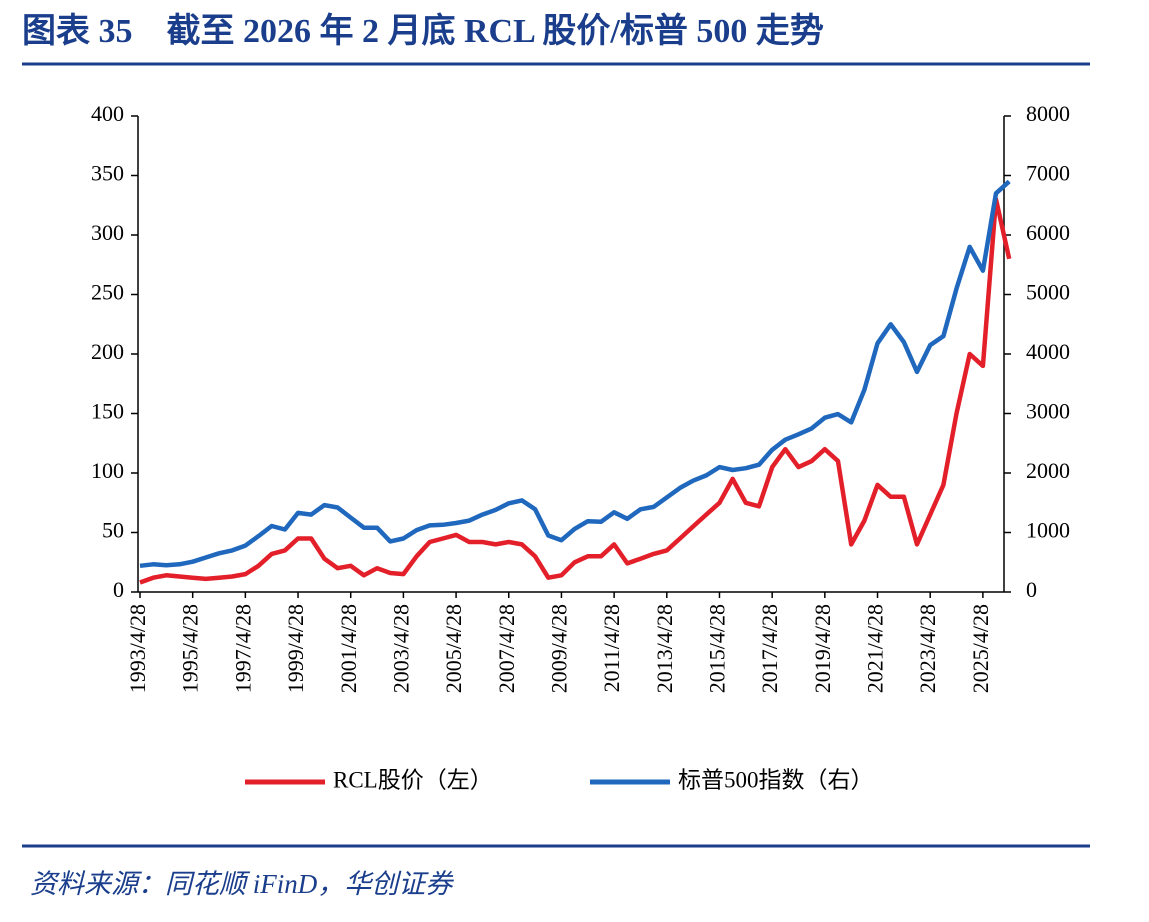 Image resolution: width=1149 pixels, height=922 pixels. What do you see at coordinates (1048, 113) in the screenshot?
I see `y2-tick-label: 8000` at bounding box center [1048, 113].